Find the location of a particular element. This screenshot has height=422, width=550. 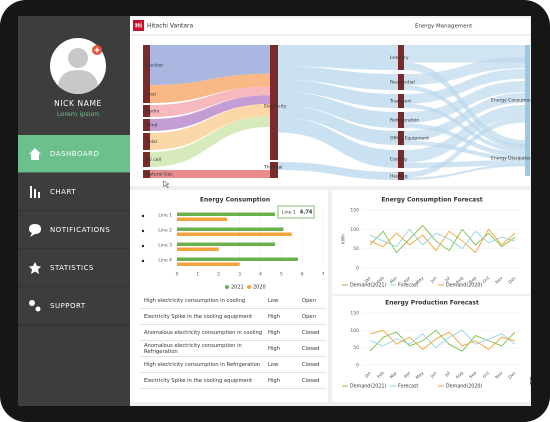

x-tick-label: Feb is located at coordinates (381, 375).